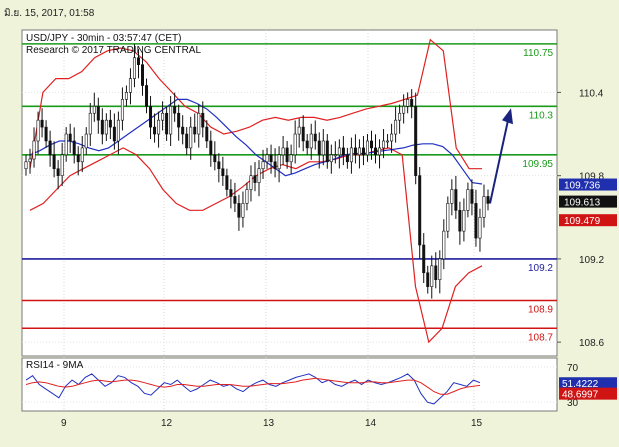 The height and width of the screenshot is (447, 619). What do you see at coordinates (580, 395) in the screenshot?
I see `rsi-badge-label: 48.6997` at bounding box center [580, 395].